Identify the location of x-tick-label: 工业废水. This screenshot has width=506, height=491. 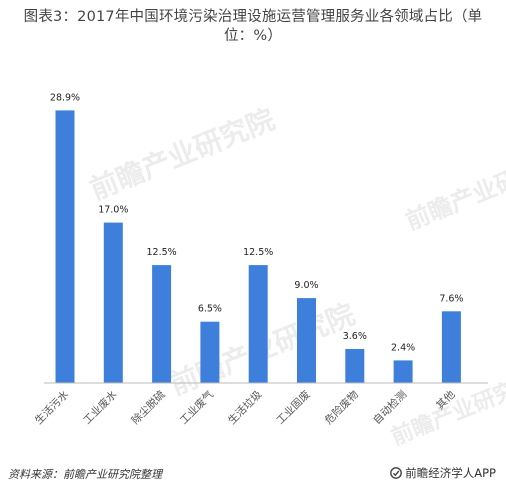
(100, 407).